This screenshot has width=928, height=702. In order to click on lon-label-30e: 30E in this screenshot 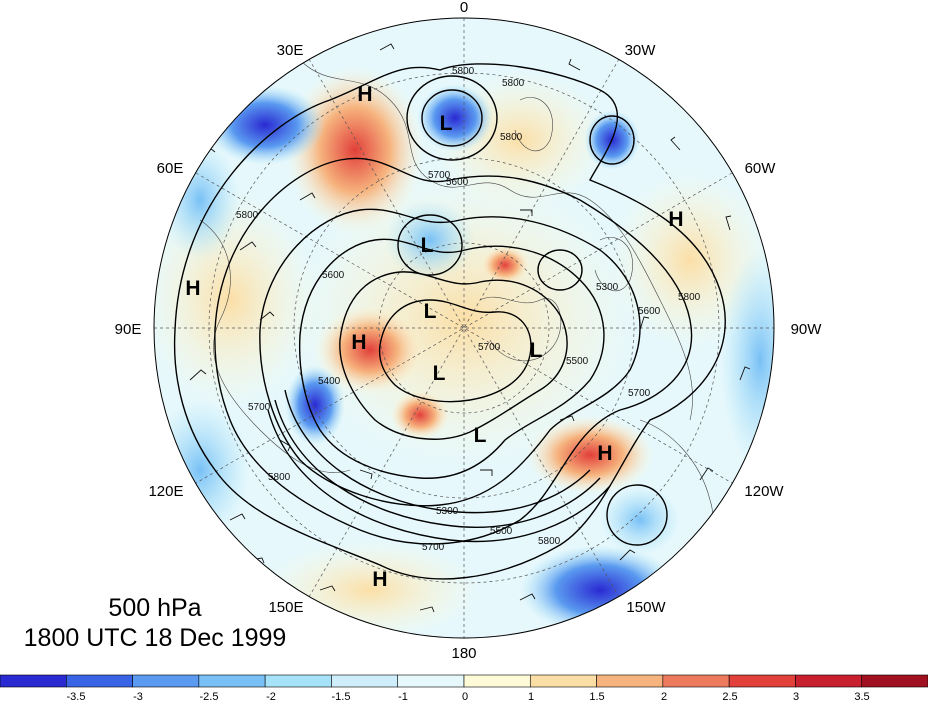, I will do `click(290, 50)`.